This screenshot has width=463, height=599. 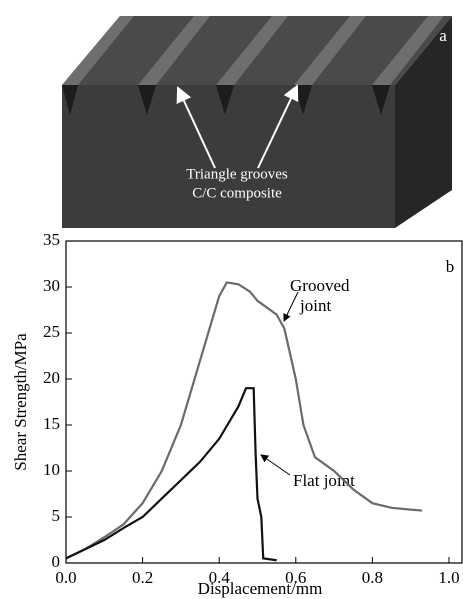 I want to click on annotation: Triangle grooves, so click(x=237, y=174).